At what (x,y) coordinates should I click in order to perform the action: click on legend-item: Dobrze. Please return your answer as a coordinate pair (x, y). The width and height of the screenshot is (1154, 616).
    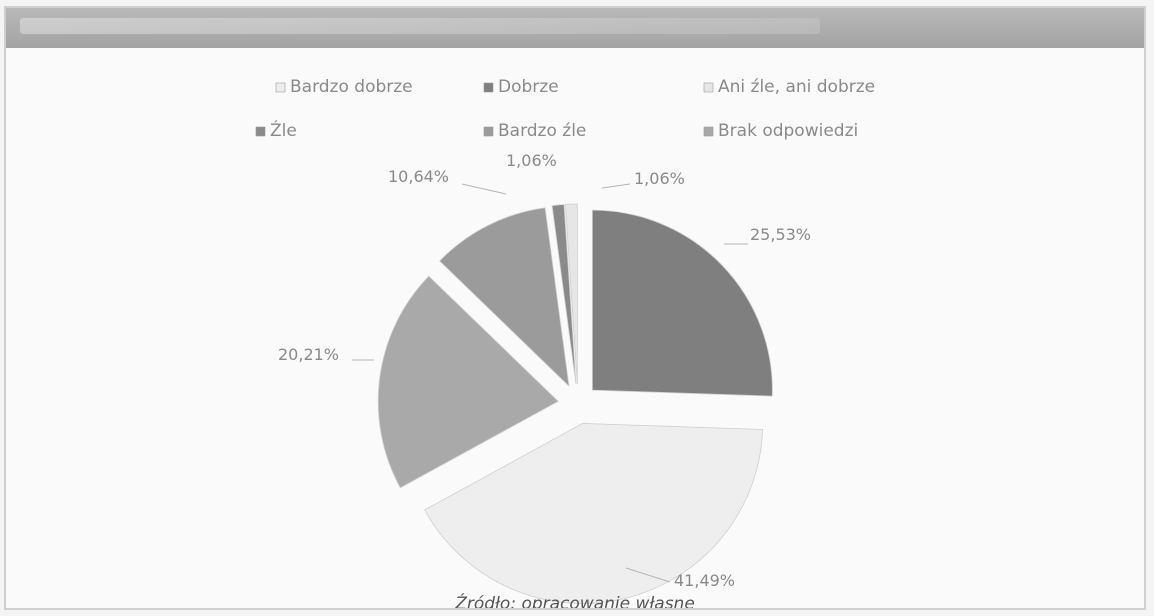
    Looking at the image, I should click on (521, 87).